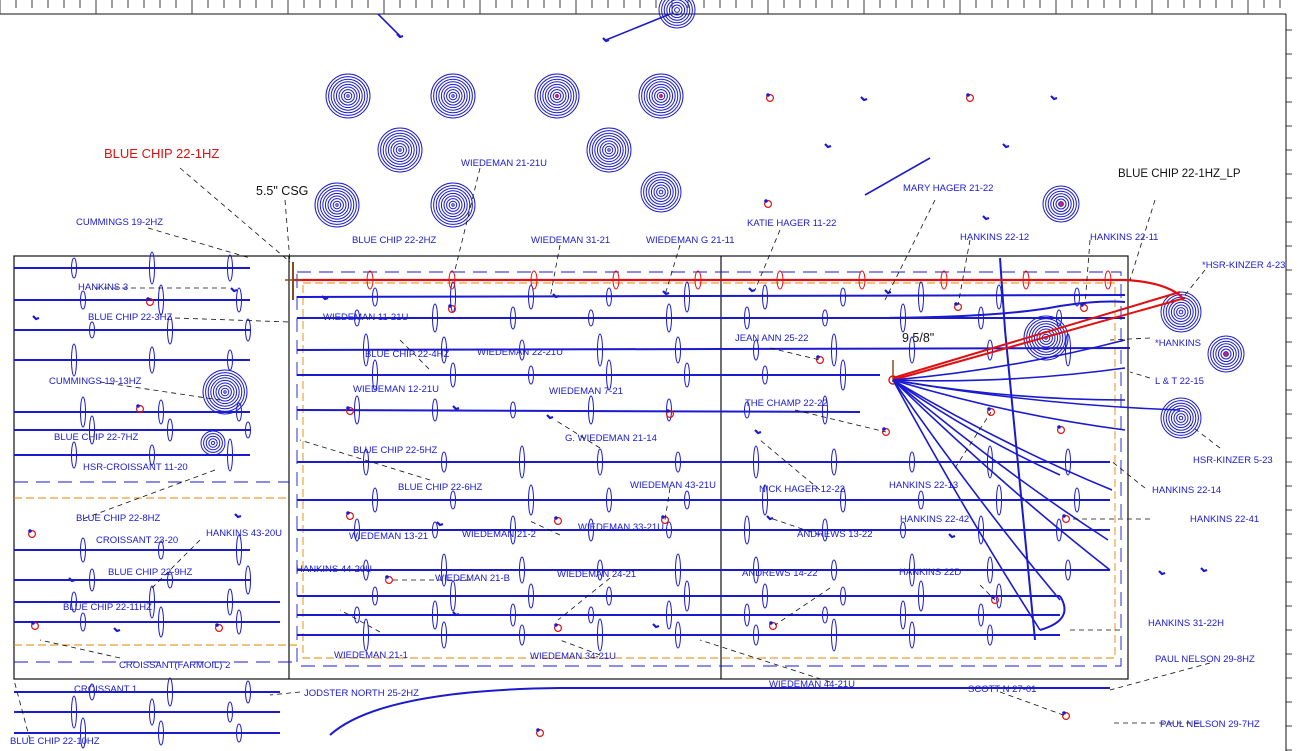 The height and width of the screenshot is (751, 1299). I want to click on well-label-blue-chip-22-10hz: BLUE CHIP 22-10HZ, so click(55, 741).